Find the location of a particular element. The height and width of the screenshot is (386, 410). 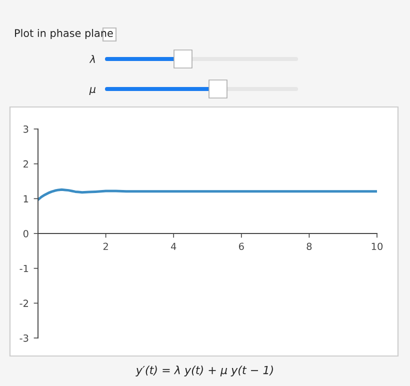

text: Plot in phase plane is located at coordinates (64, 34).